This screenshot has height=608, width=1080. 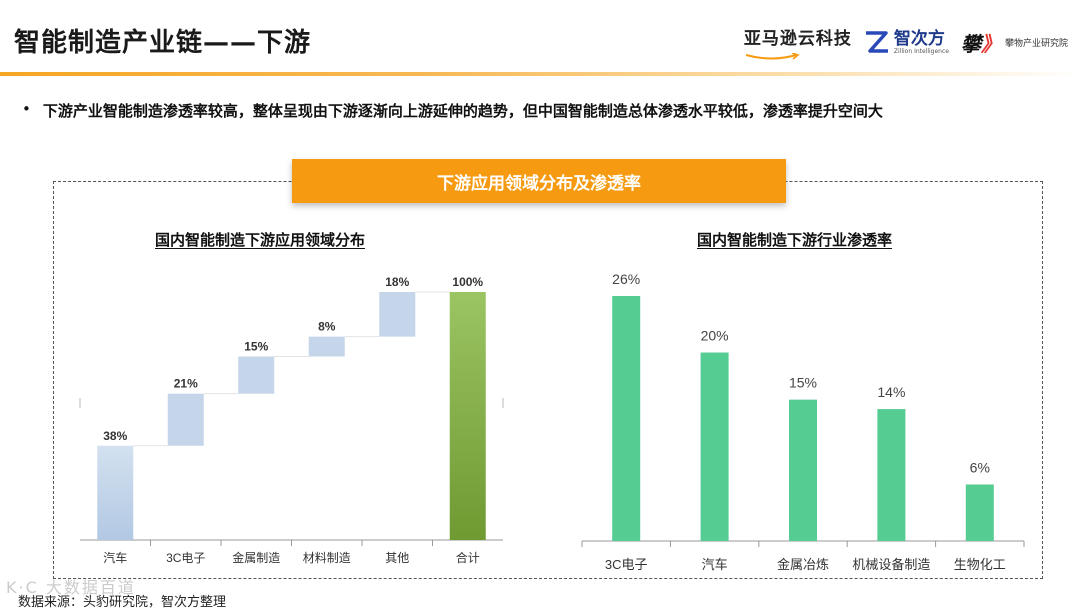 What do you see at coordinates (115, 436) in the screenshot?
I see `waterfall-data-label: 38%` at bounding box center [115, 436].